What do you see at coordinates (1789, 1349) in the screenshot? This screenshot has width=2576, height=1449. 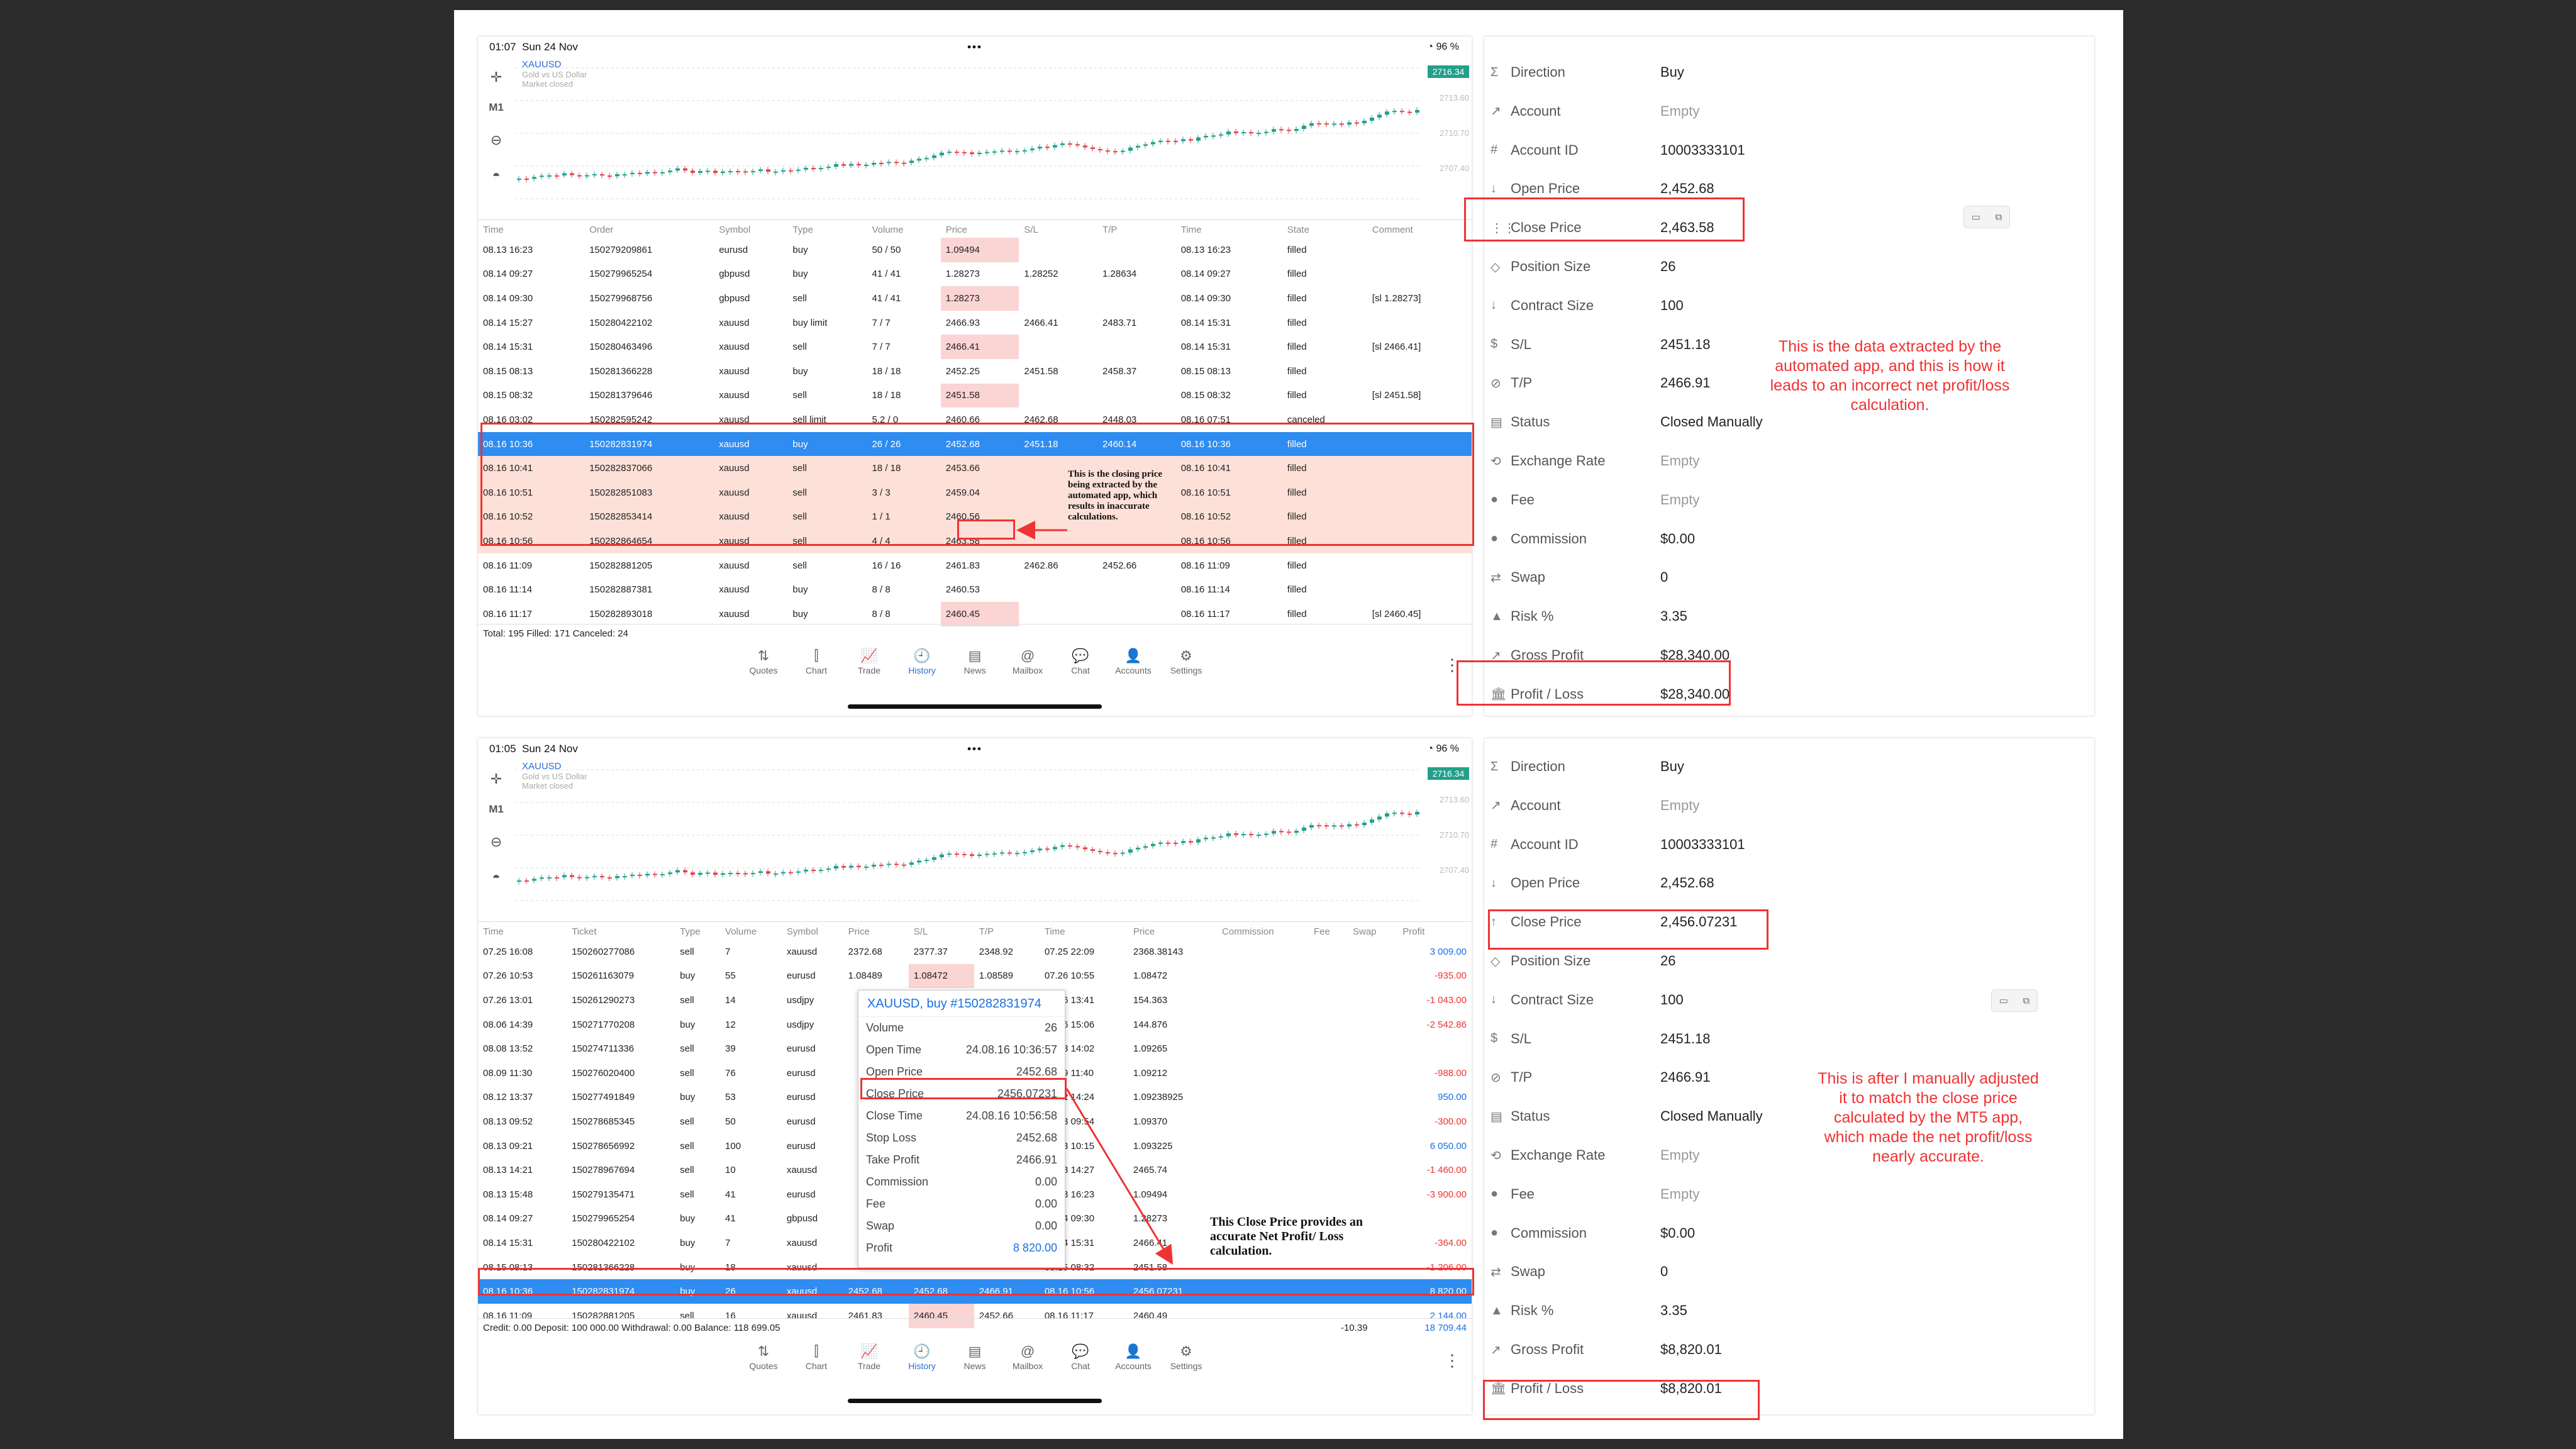 I see `detail-row-gross-profit: ↗ Gross Profit $8,820.01` at bounding box center [1789, 1349].